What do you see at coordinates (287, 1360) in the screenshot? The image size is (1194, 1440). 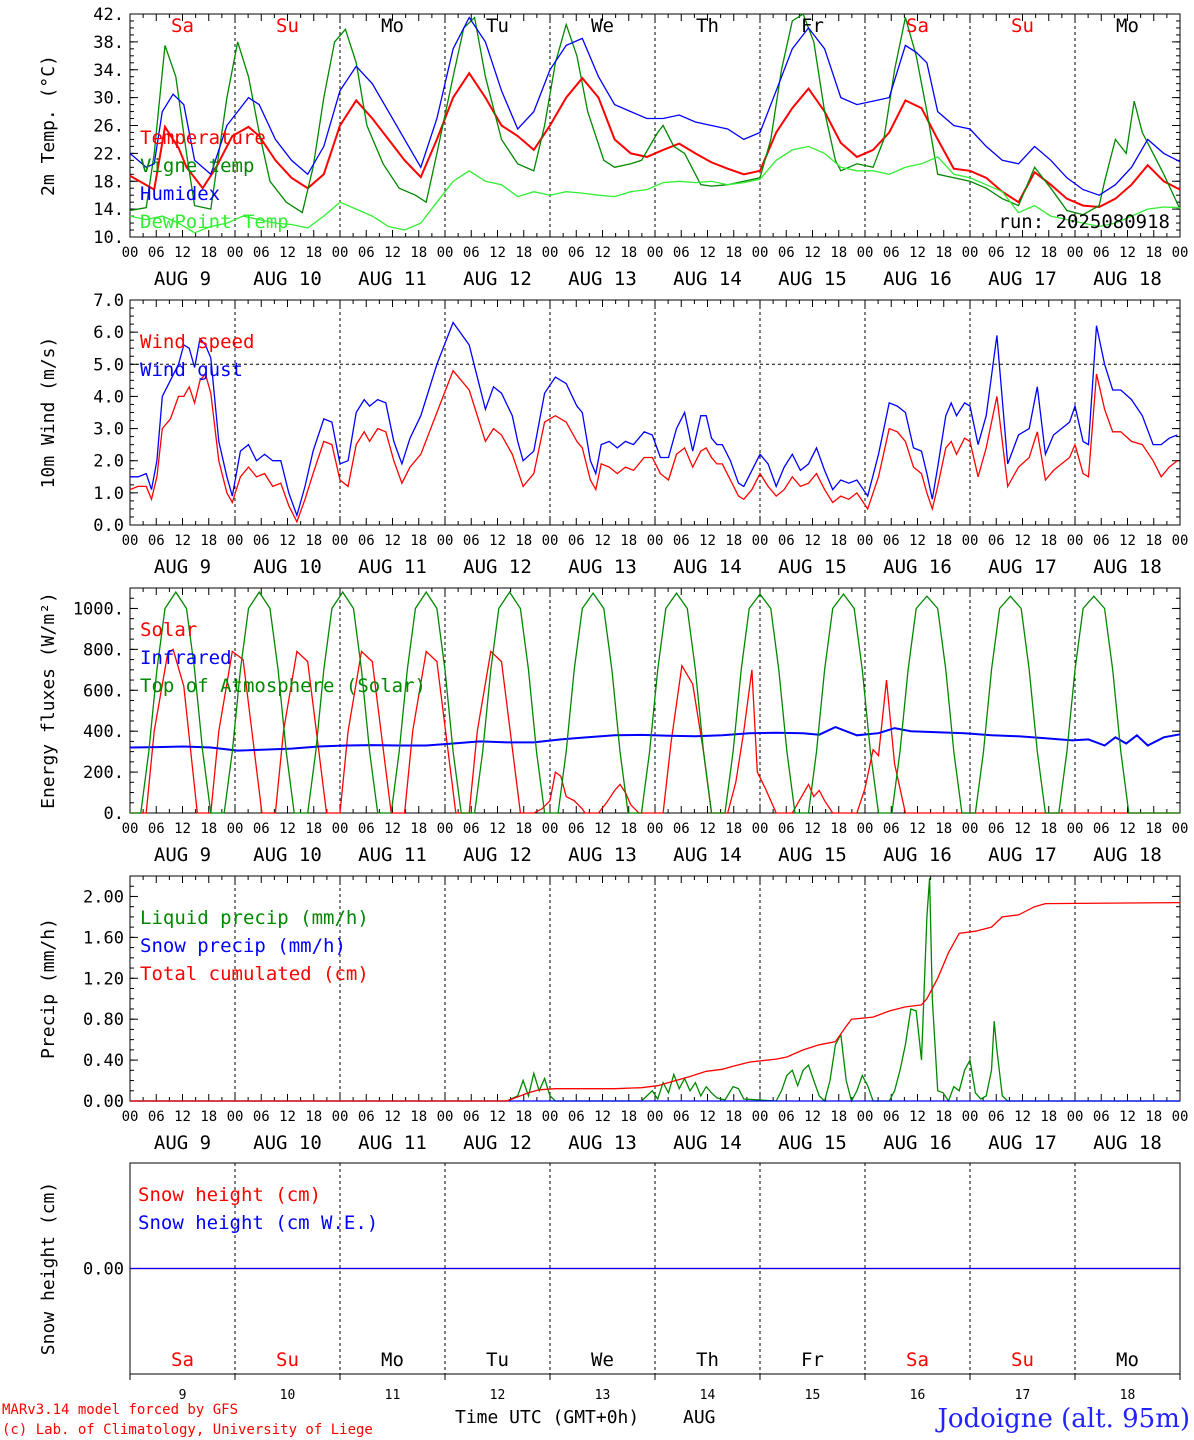 I see `day-of-week-label: Su` at bounding box center [287, 1360].